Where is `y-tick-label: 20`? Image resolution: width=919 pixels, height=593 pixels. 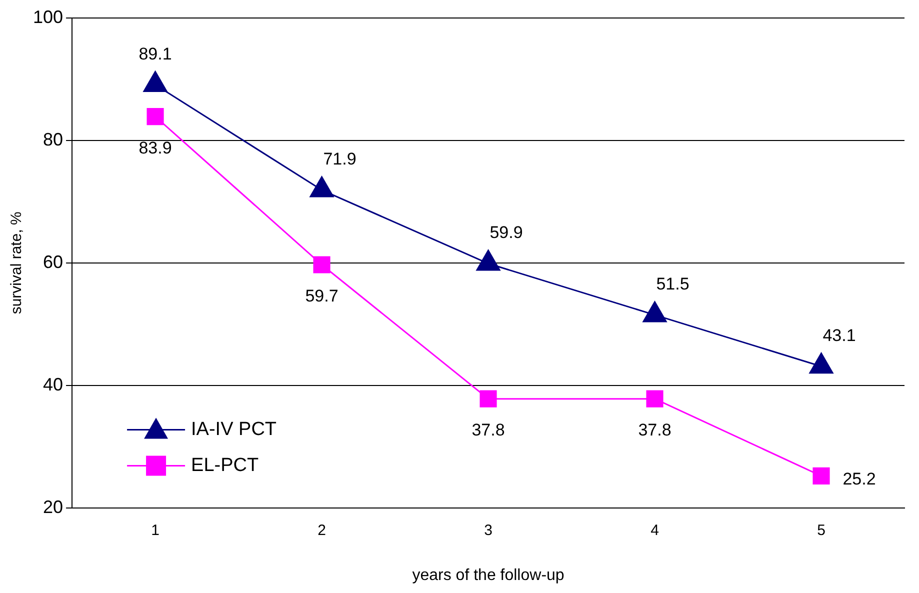
y-tick-label: 20 is located at coordinates (53, 506).